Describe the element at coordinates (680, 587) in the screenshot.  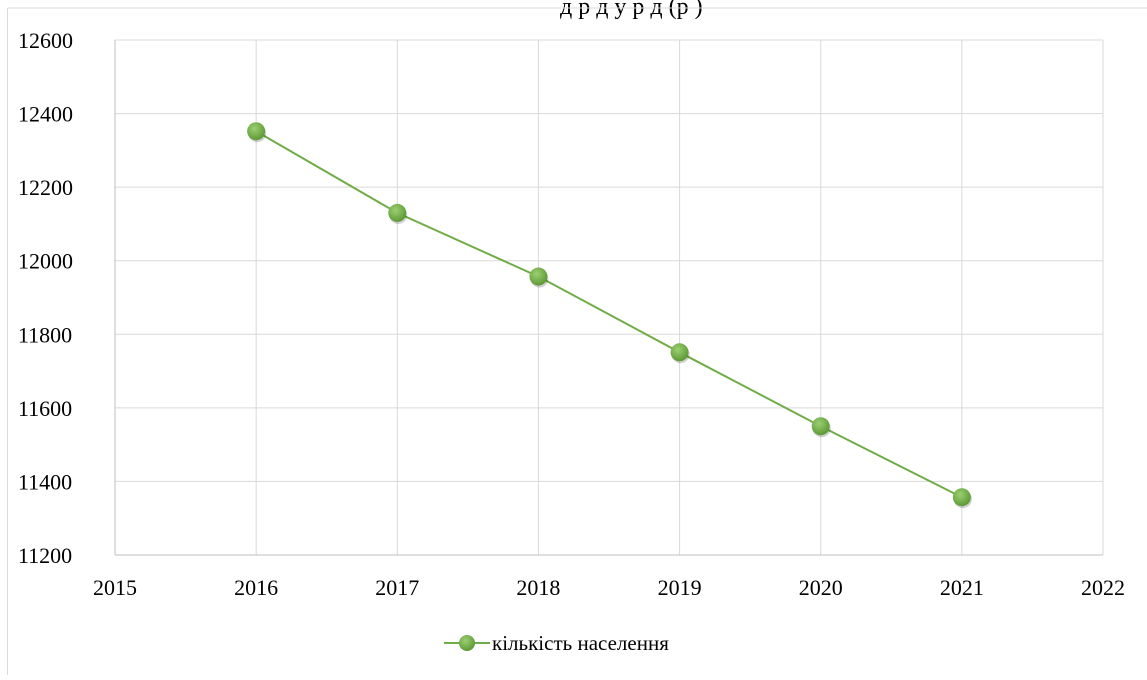
I see `x-tick-label: 2019` at that location.